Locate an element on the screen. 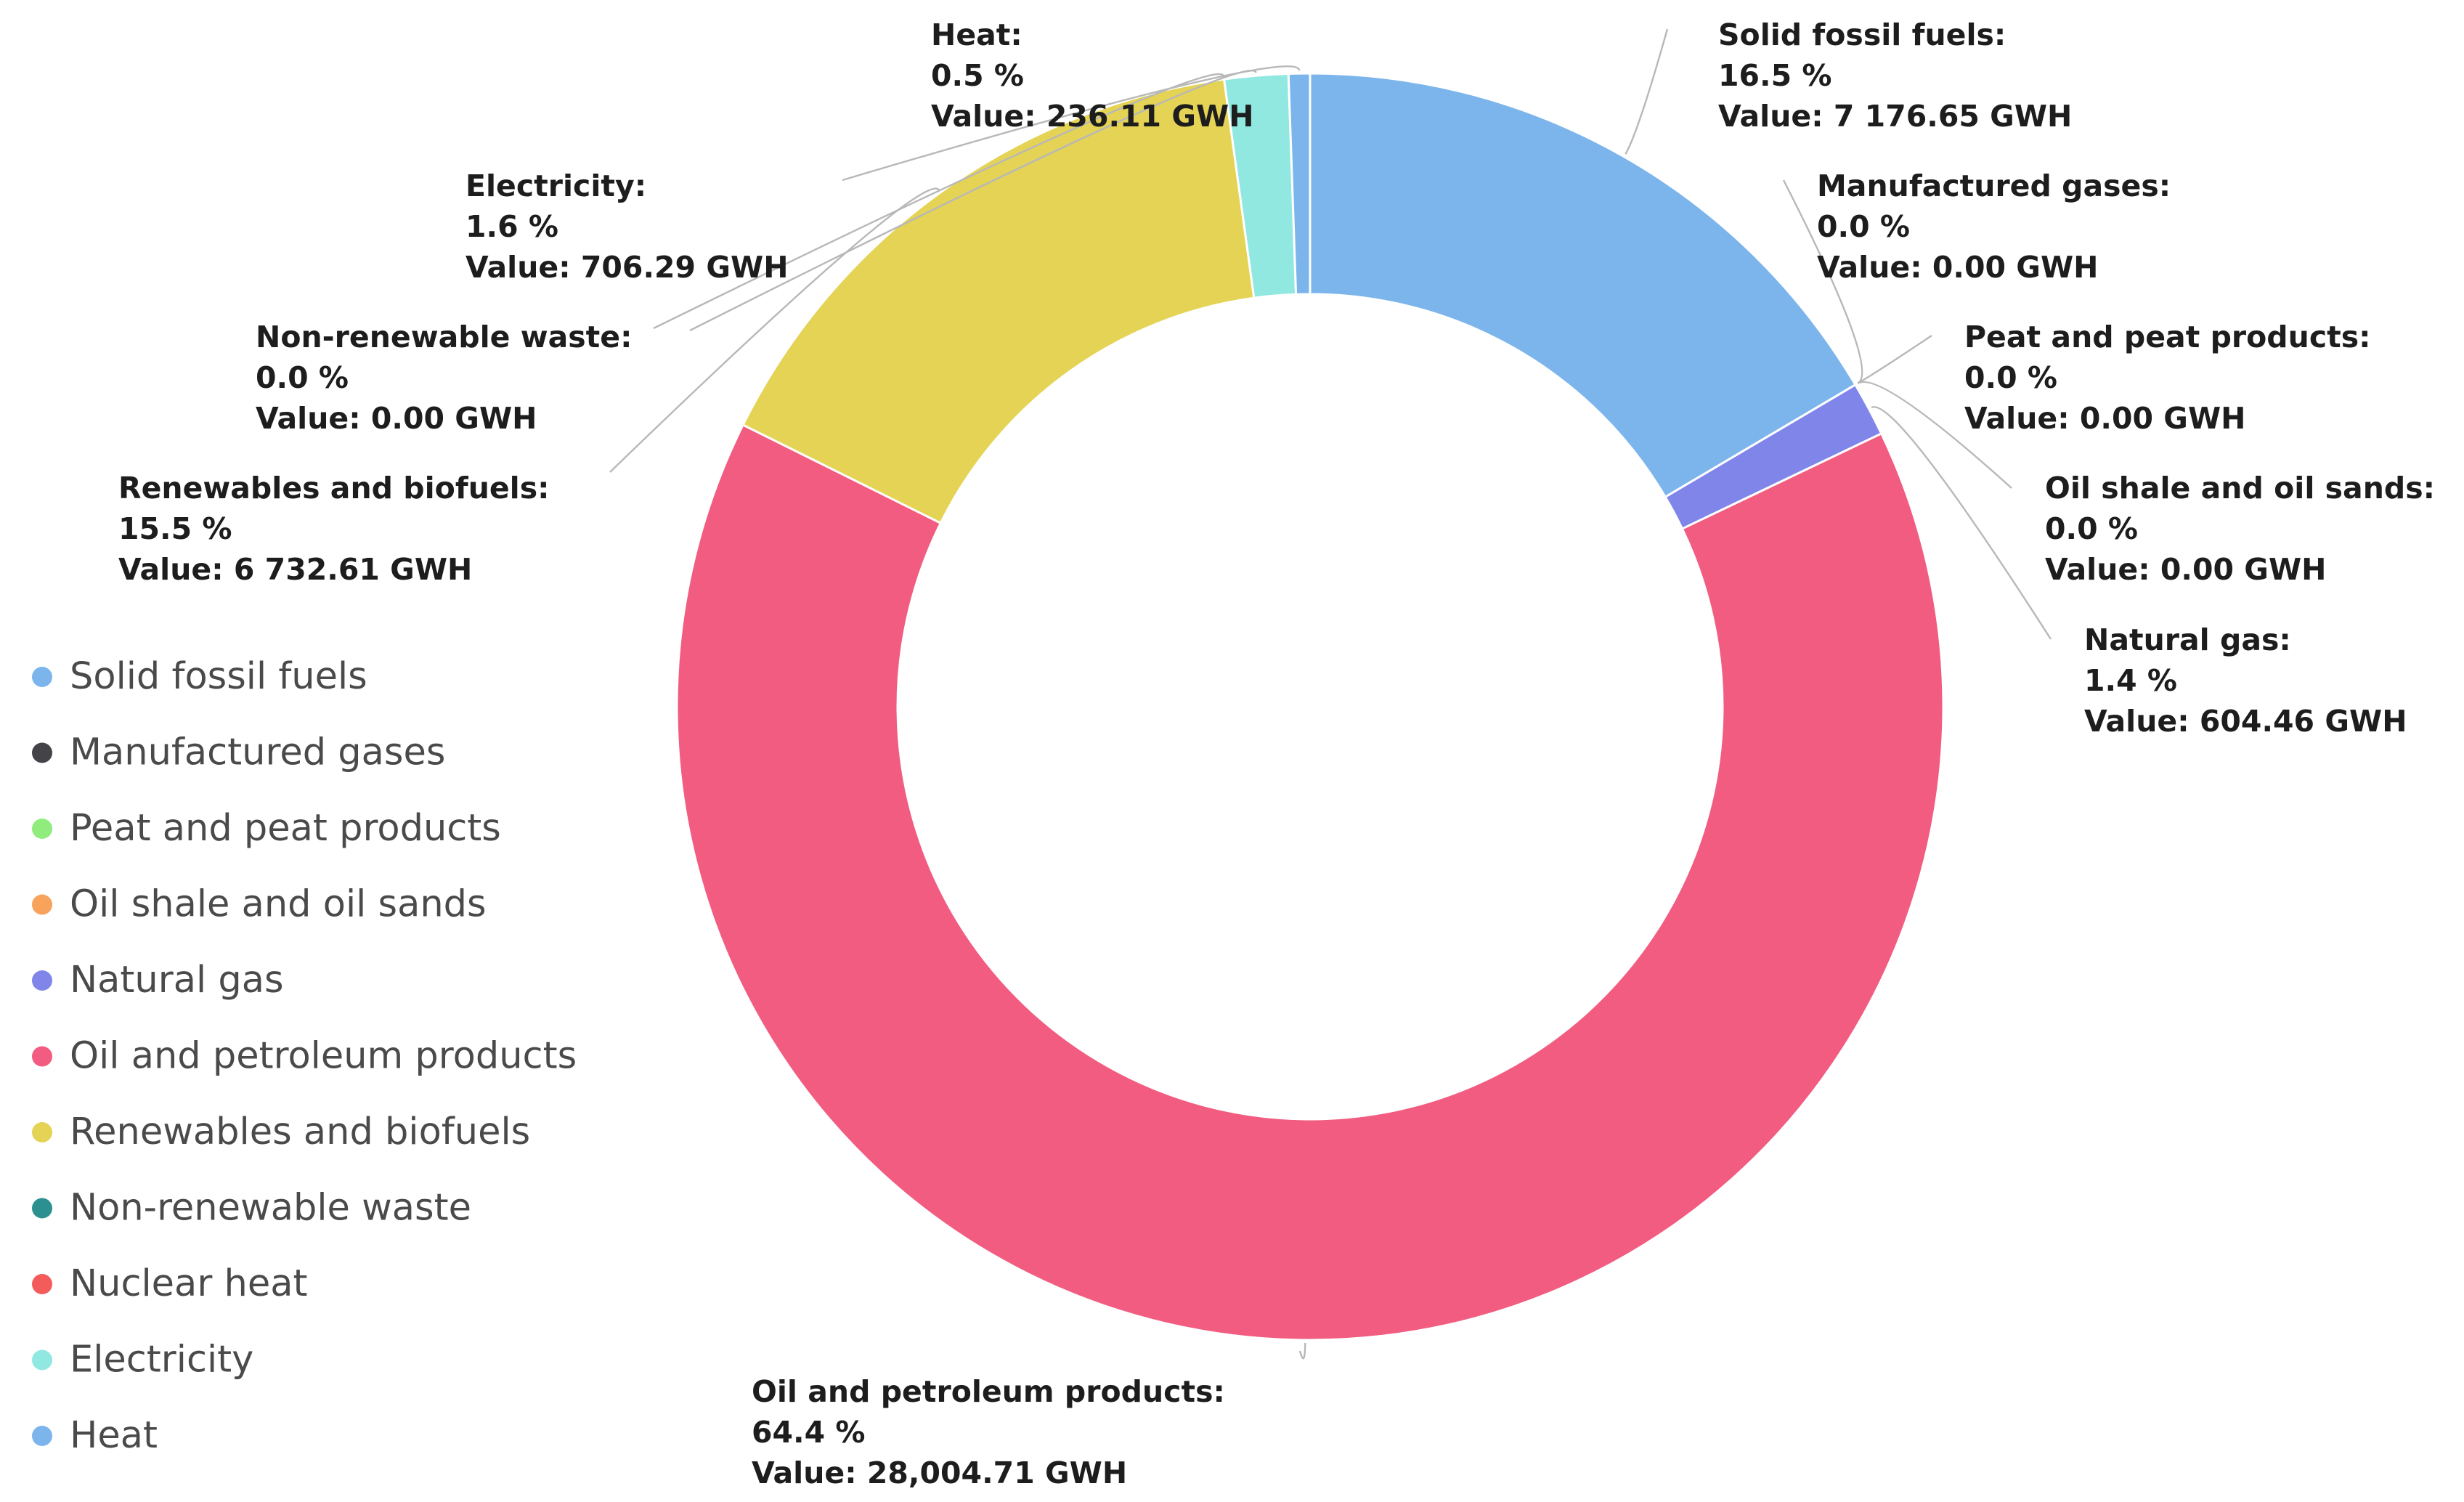 This screenshot has width=2464, height=1502. label-name: Electricity: is located at coordinates (555, 186).